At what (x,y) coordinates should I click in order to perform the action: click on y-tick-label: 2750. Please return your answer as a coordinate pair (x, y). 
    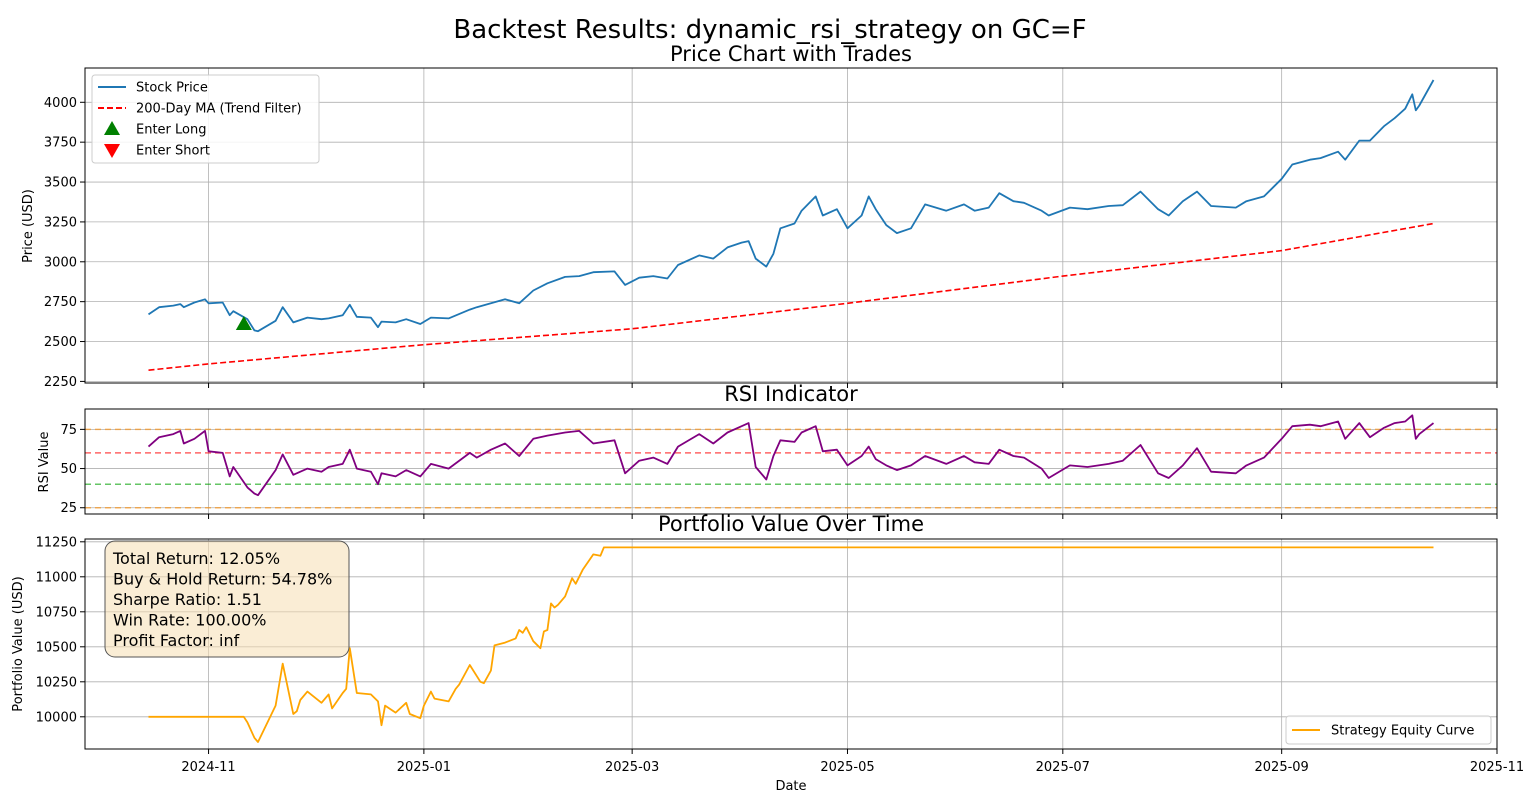
    Looking at the image, I should click on (60, 302).